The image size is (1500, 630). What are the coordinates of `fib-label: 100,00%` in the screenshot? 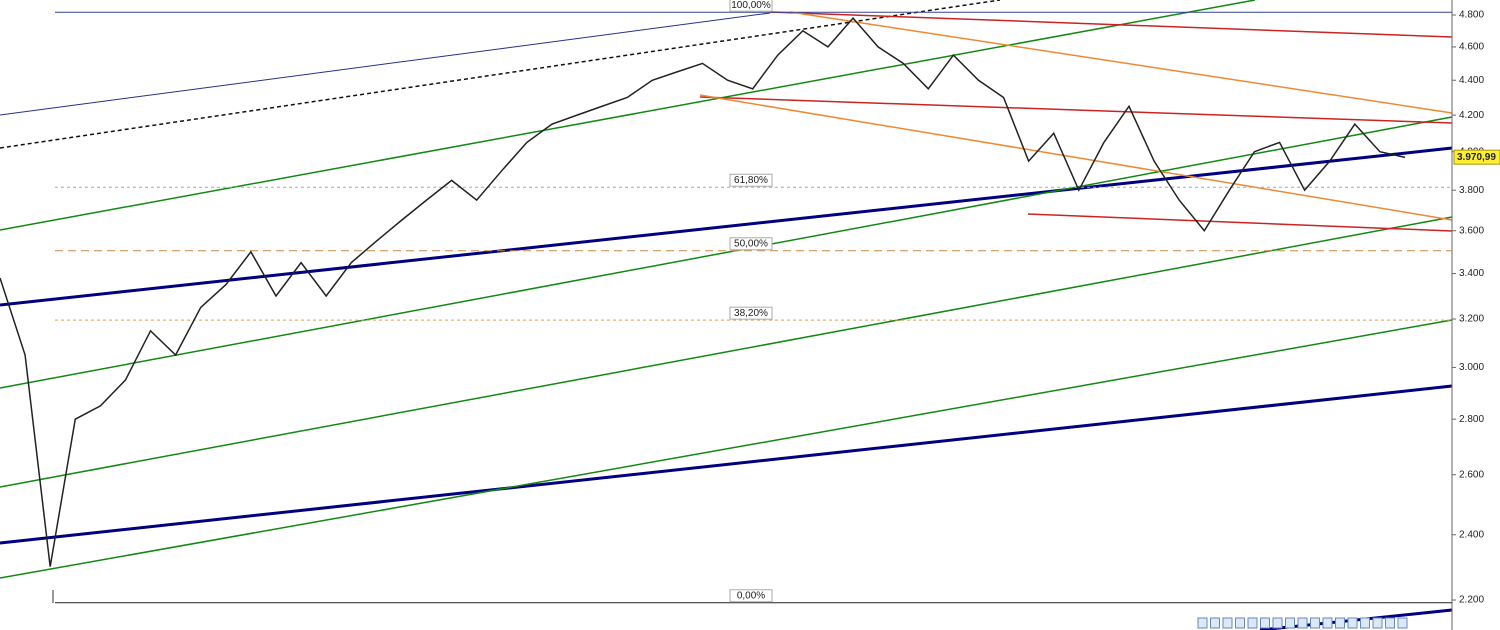 It's located at (751, 5).